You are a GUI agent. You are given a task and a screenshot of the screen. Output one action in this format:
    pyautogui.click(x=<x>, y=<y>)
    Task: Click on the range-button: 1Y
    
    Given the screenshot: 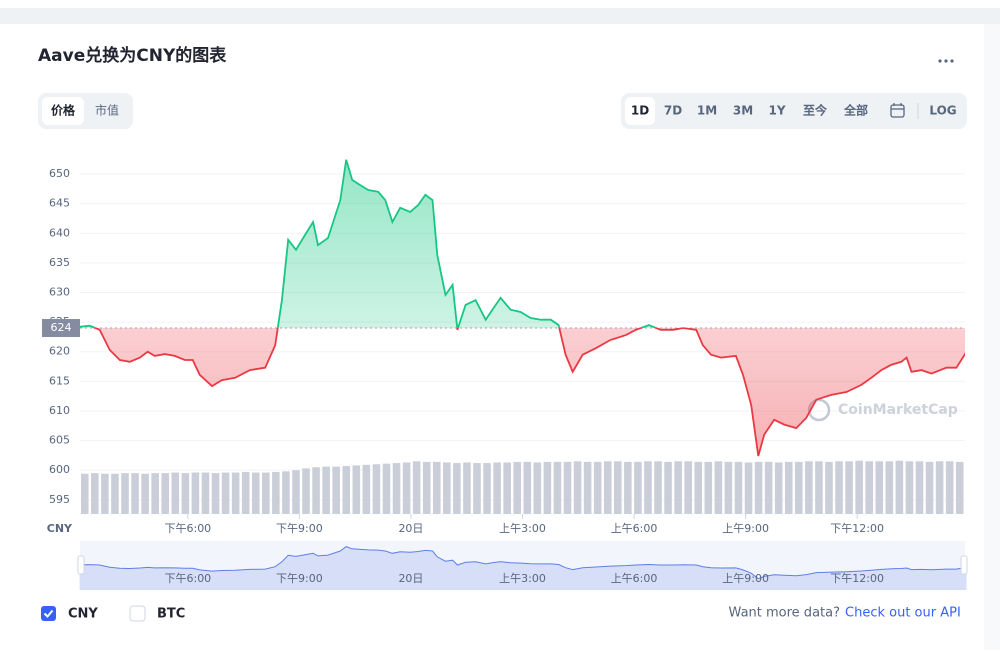 What is the action you would take?
    pyautogui.click(x=776, y=111)
    